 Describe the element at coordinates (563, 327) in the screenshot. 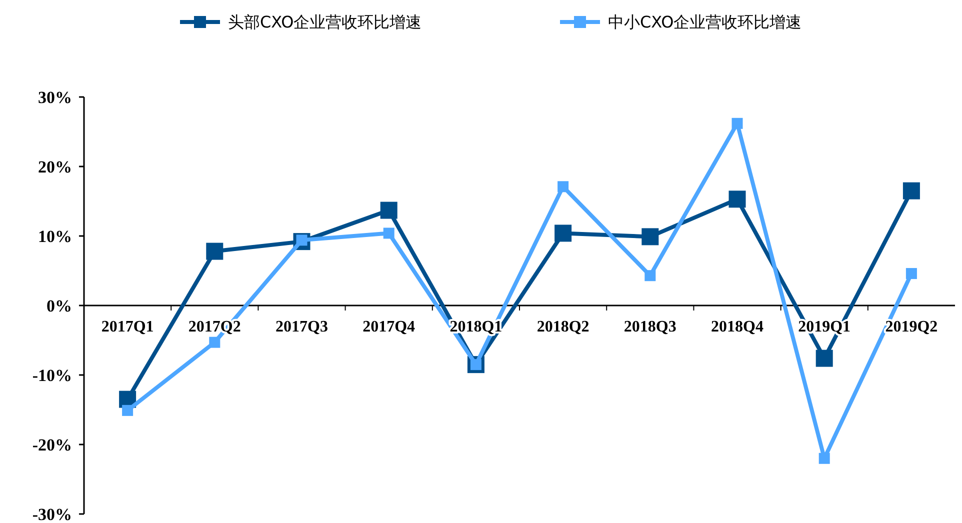

I see `x-tick-label: 2018Q2` at that location.